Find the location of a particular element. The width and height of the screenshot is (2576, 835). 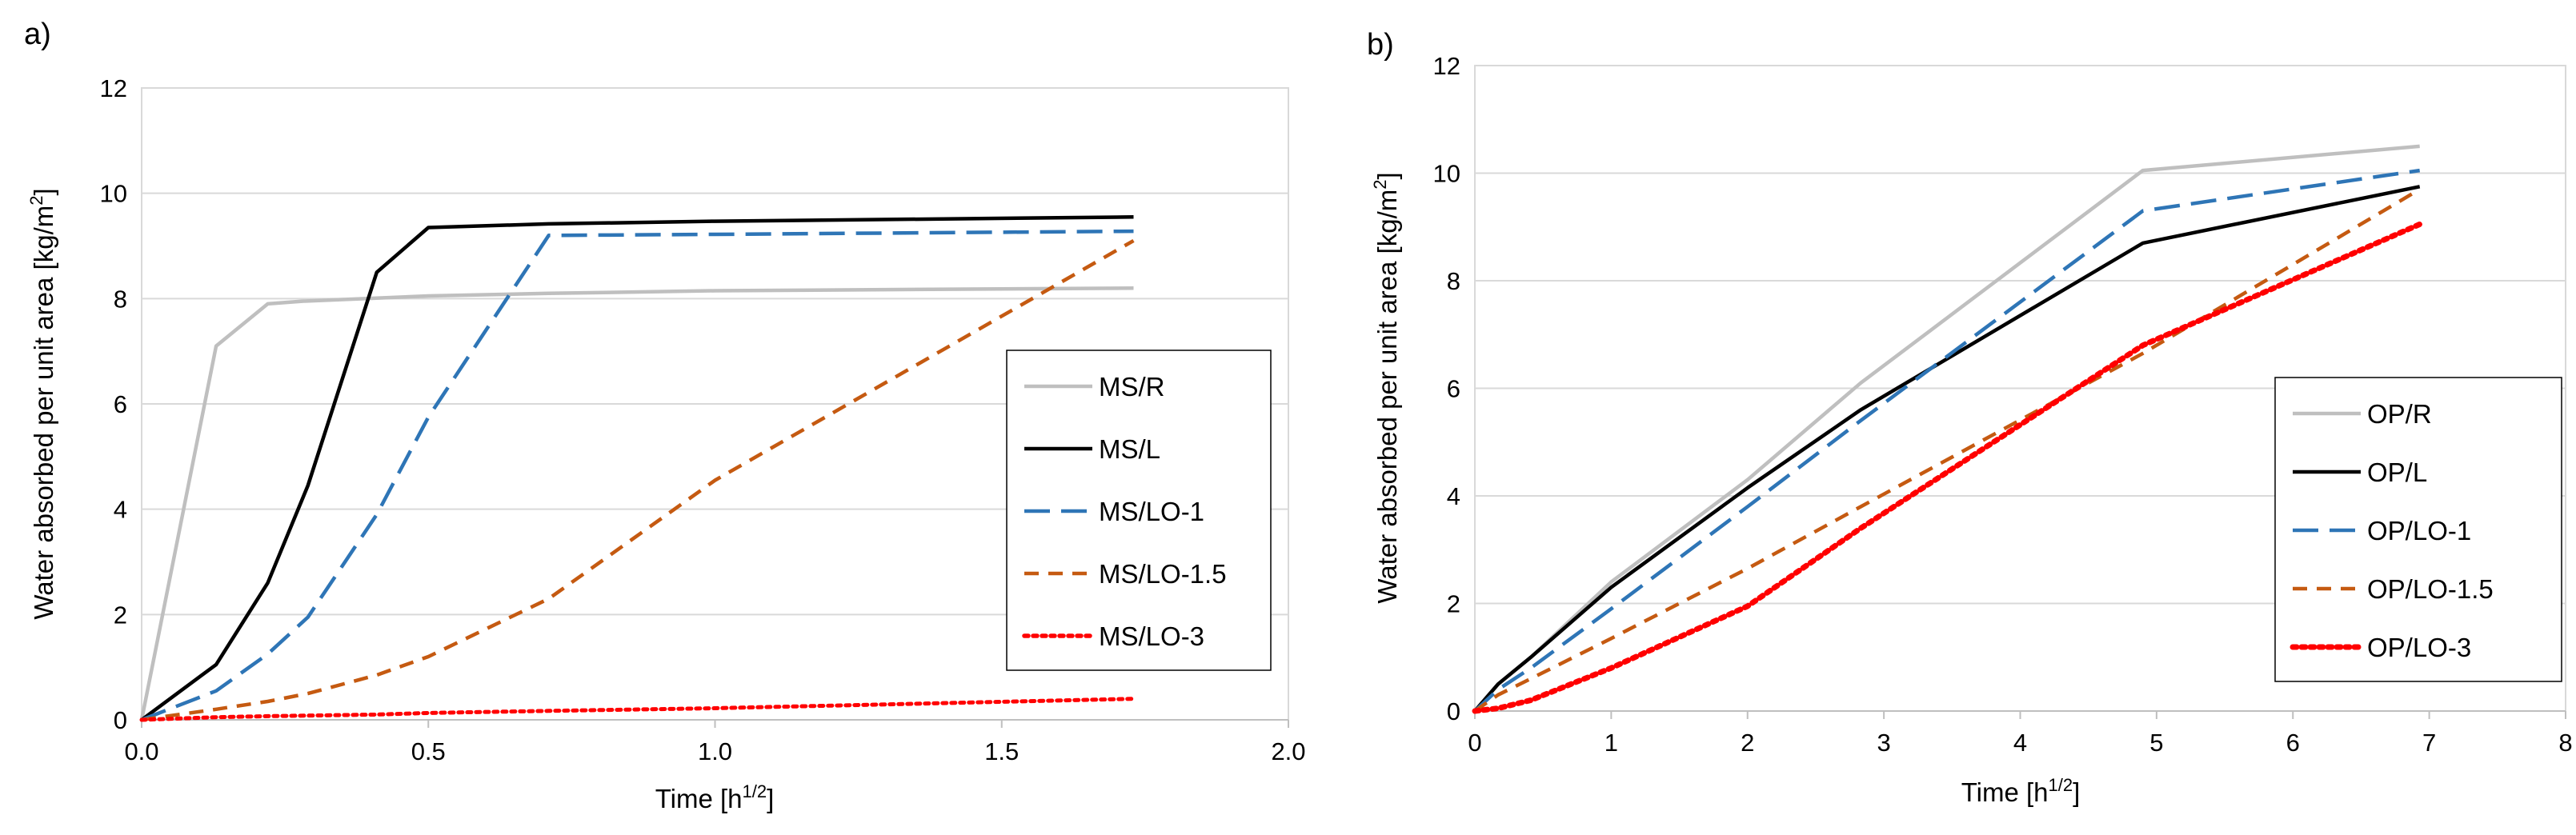

chart-2-x-axis-title: Time [h1/2] is located at coordinates (2021, 791).